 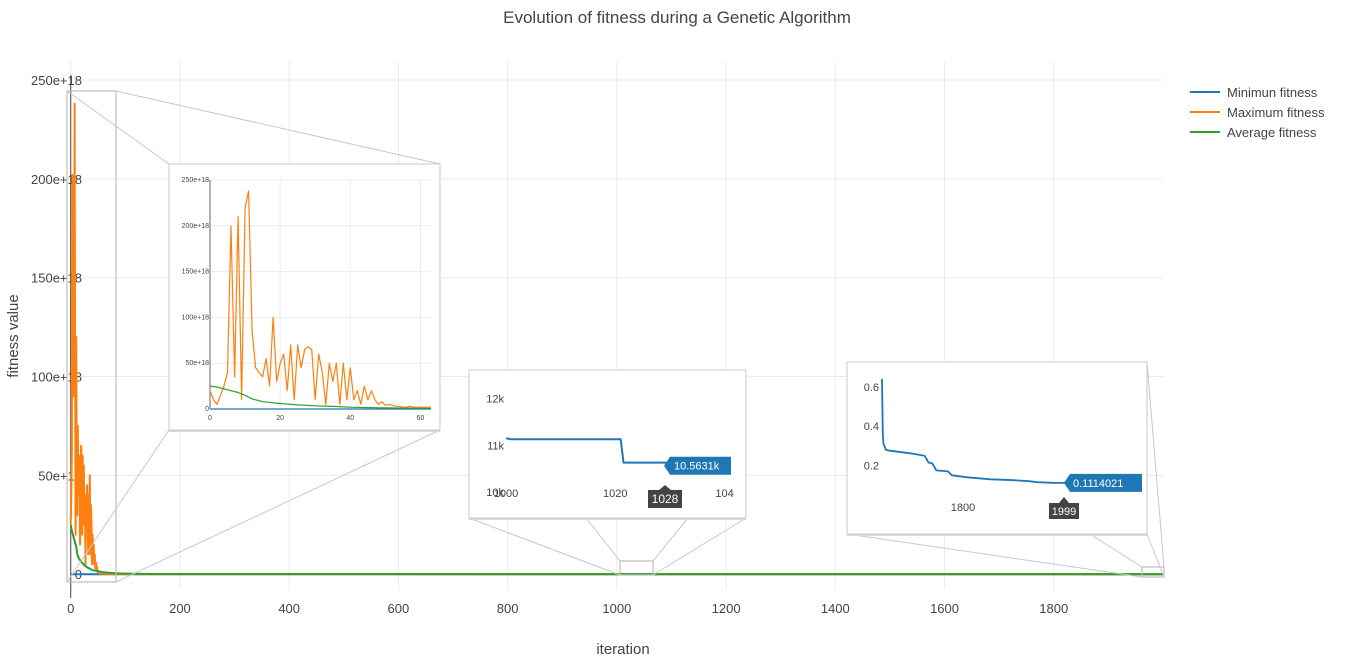 I want to click on zoom-region-late, so click(x=1153, y=572).